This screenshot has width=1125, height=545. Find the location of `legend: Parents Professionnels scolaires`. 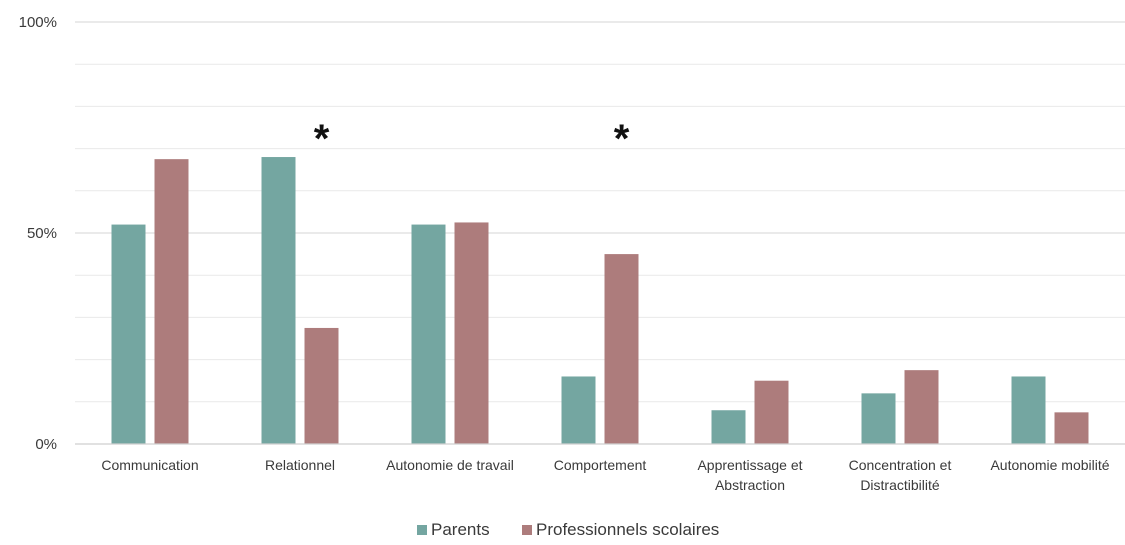

legend: Parents Professionnels scolaires is located at coordinates (568, 529).